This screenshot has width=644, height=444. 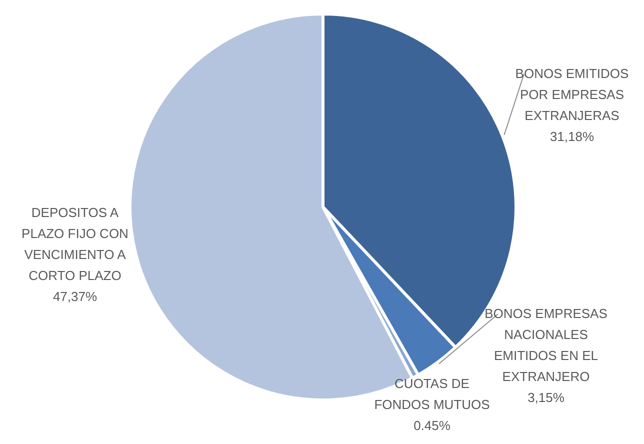 I want to click on slice-label: DEPOSITOS A PLAZO FIJO CON VENCIMIENTO A CORTO PLAZO, so click(x=75, y=244).